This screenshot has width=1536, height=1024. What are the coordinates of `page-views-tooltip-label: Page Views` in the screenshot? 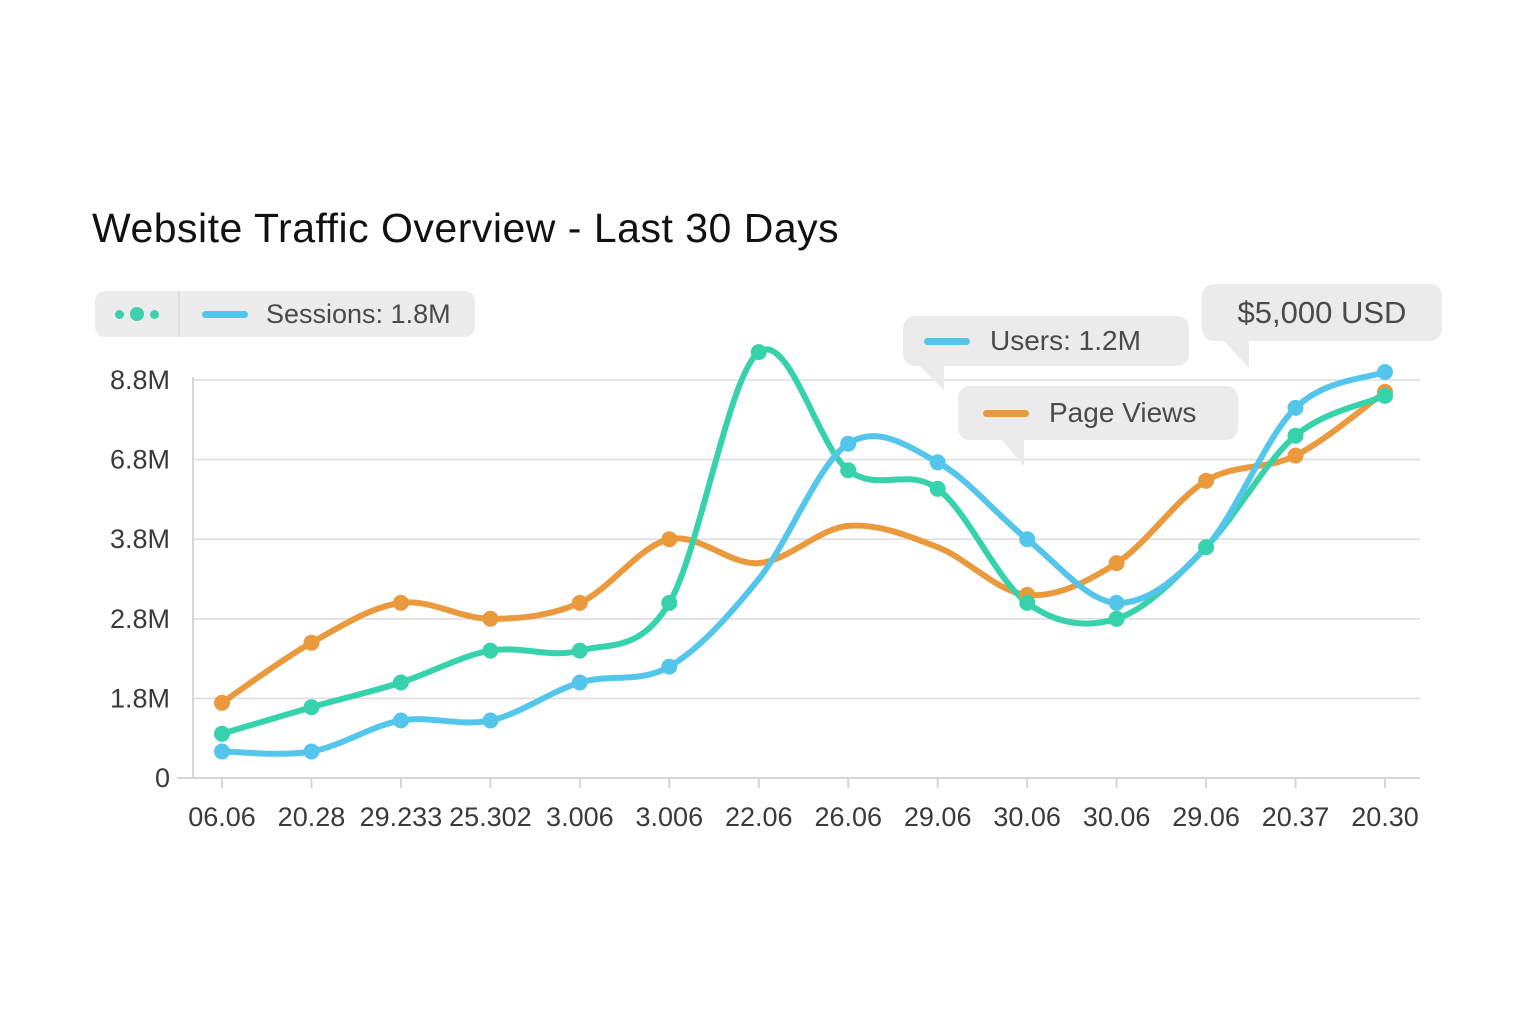 It's located at (1123, 412).